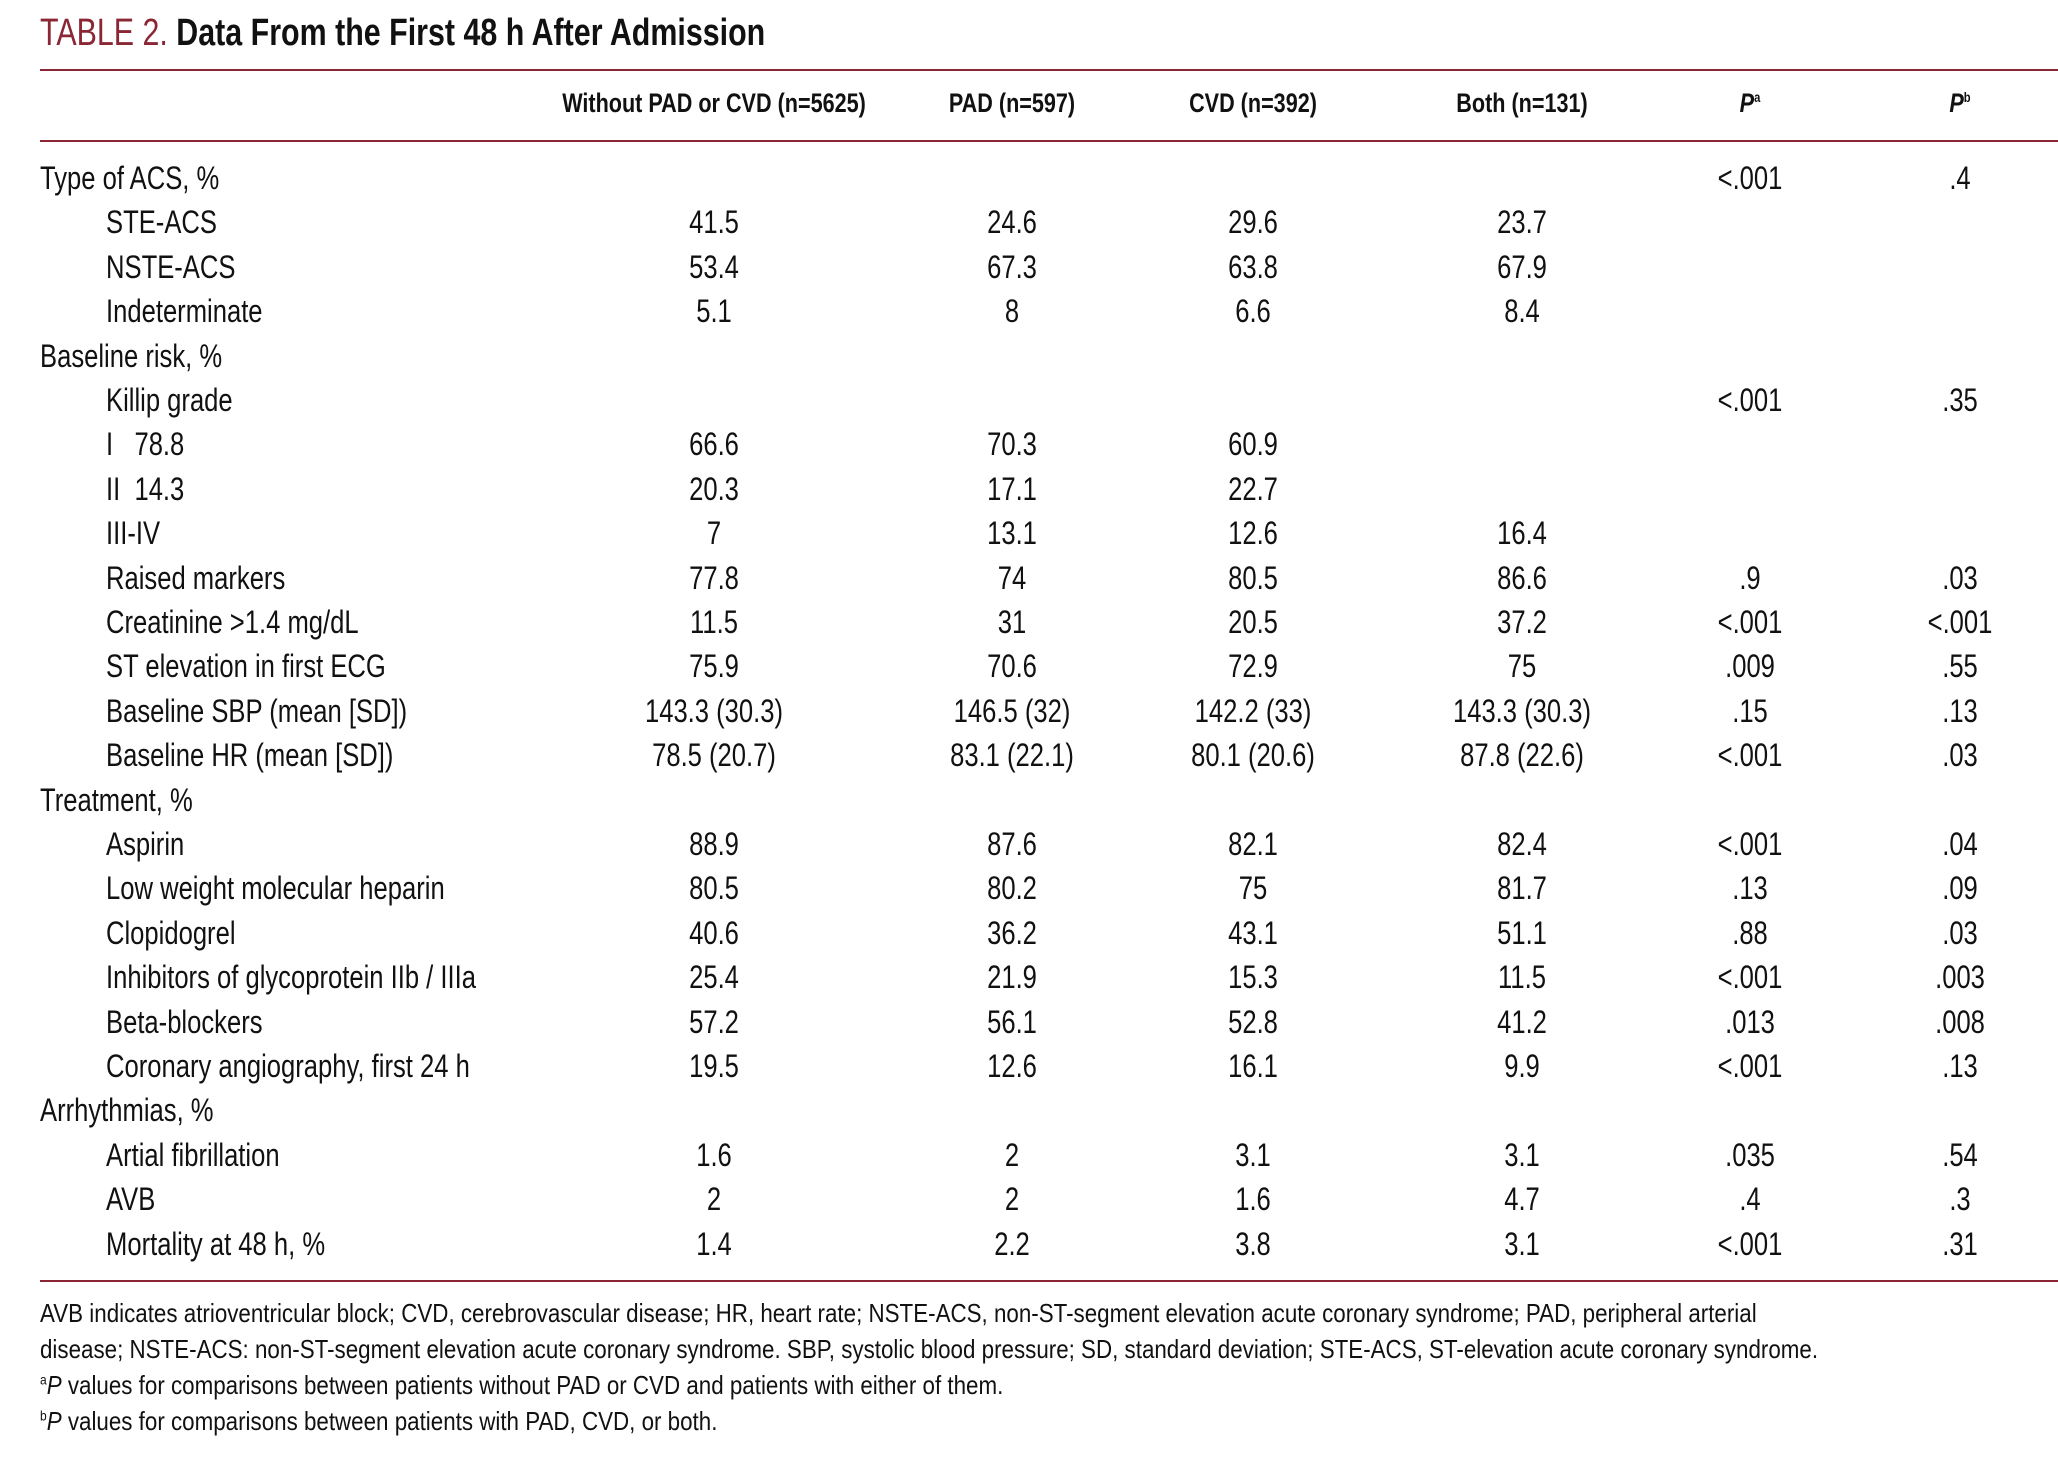 The width and height of the screenshot is (2058, 1458). I want to click on footnote-mark: a, so click(43, 1379).